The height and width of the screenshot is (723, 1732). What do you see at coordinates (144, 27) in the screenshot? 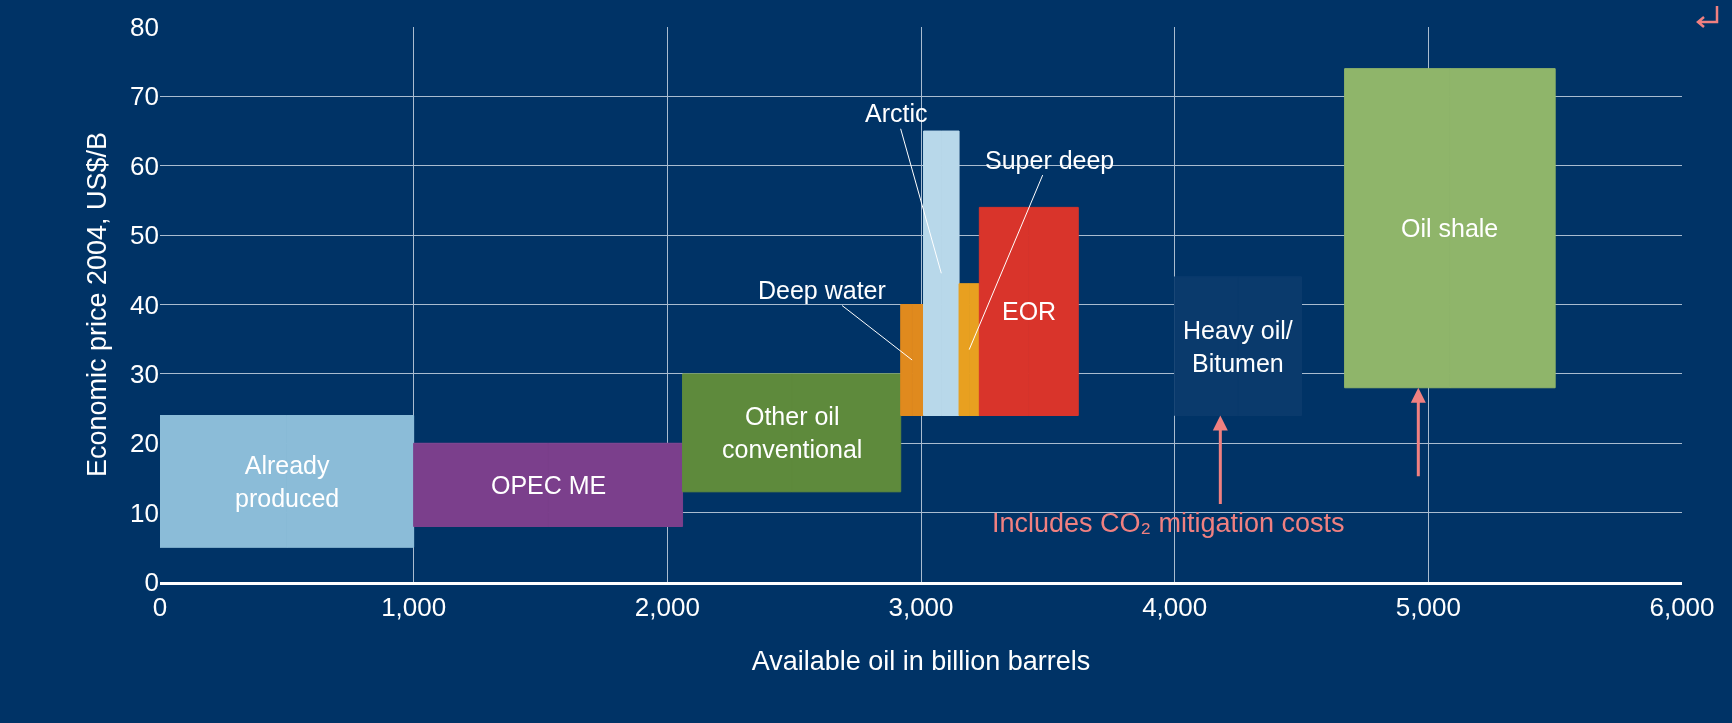
I see `y-tick-label: 80` at bounding box center [144, 27].